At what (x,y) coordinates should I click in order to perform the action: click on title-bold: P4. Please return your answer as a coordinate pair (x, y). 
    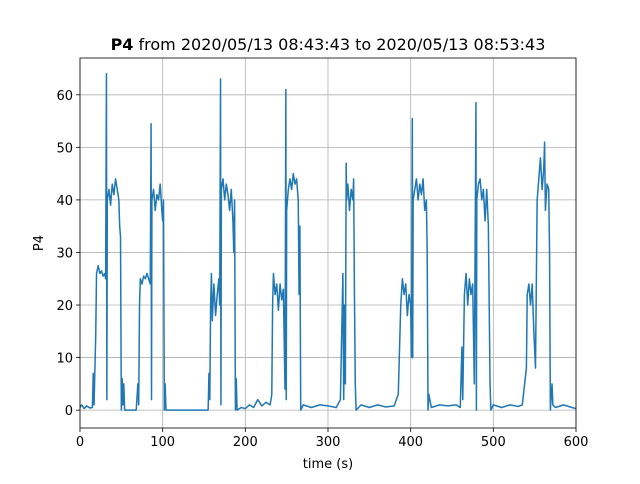
    Looking at the image, I should click on (122, 44).